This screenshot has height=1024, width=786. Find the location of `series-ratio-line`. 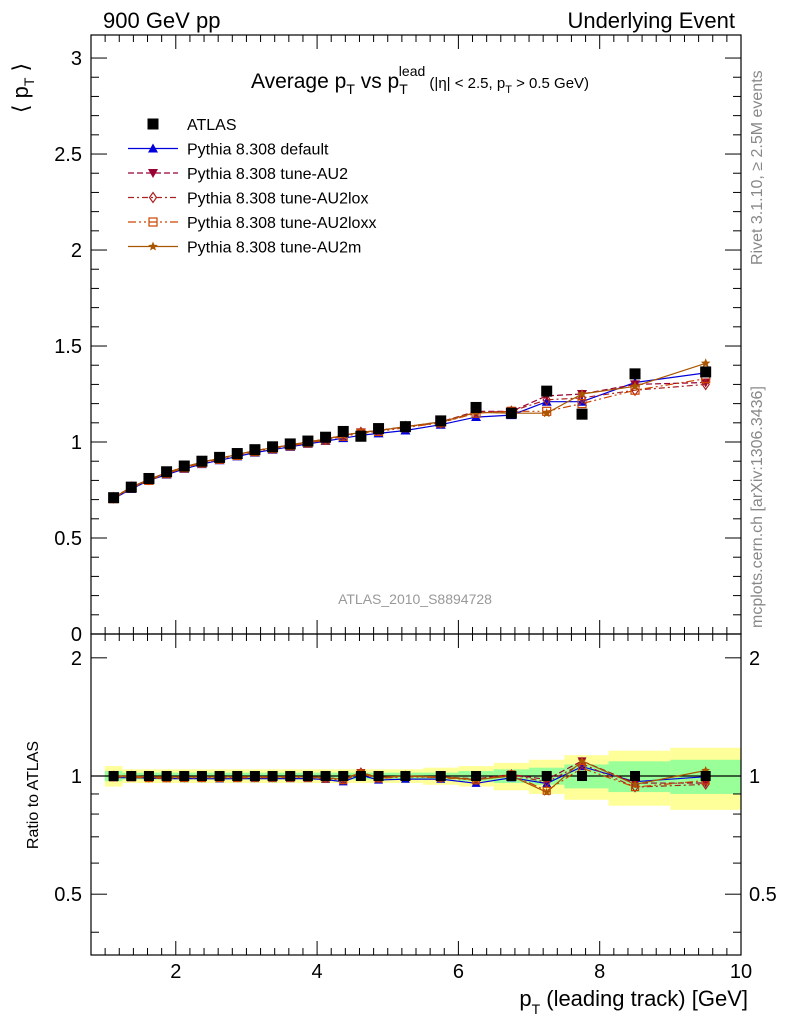

series-ratio-line is located at coordinates (409, 775).